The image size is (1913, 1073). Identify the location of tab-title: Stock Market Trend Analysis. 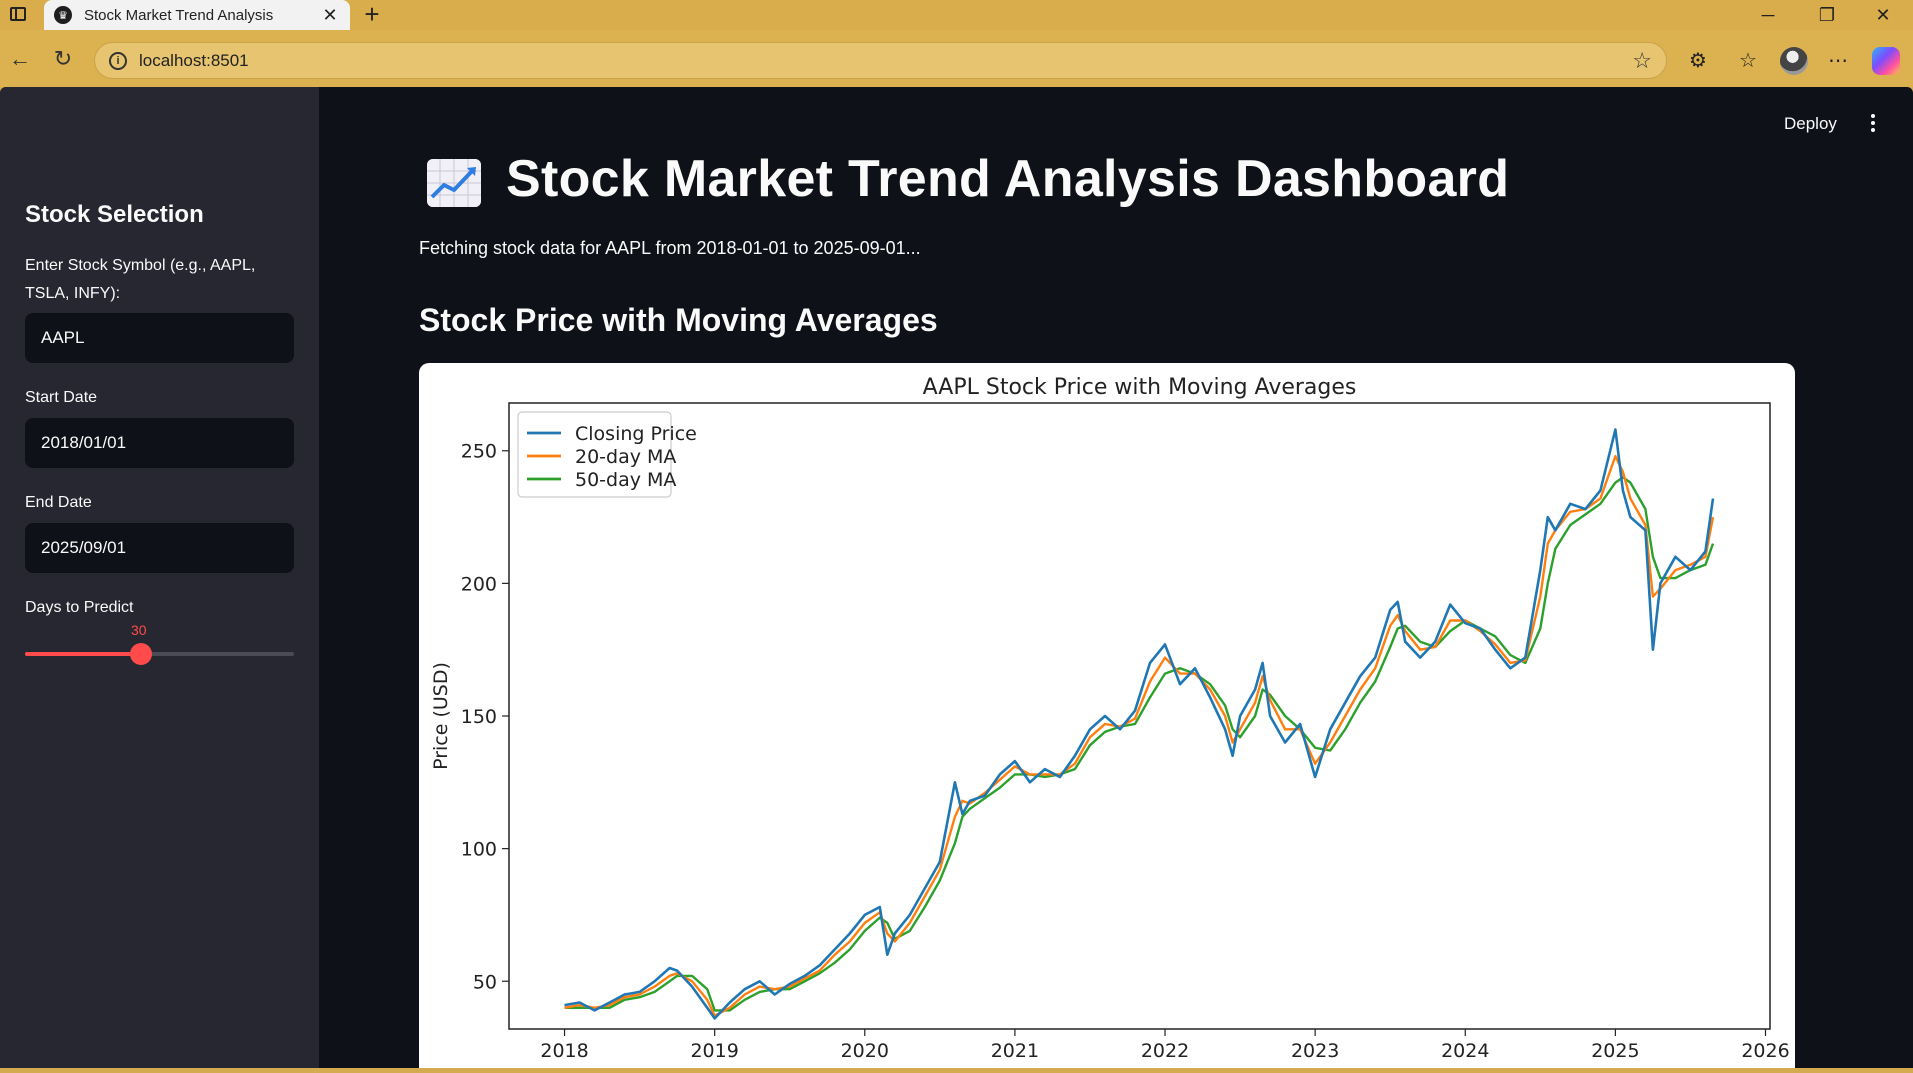
(179, 15).